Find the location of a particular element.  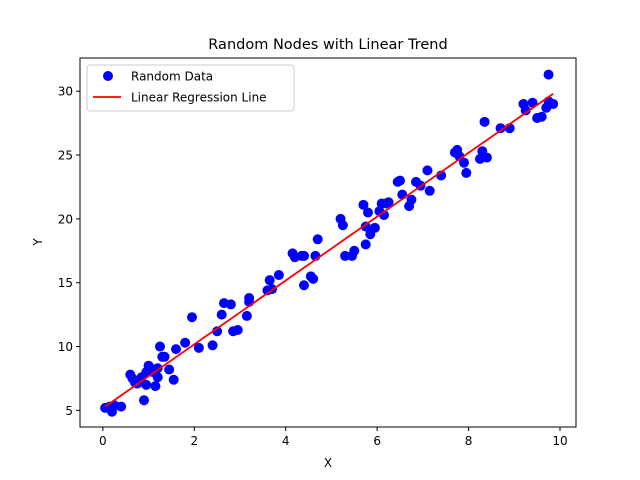

legend-box is located at coordinates (190, 88).